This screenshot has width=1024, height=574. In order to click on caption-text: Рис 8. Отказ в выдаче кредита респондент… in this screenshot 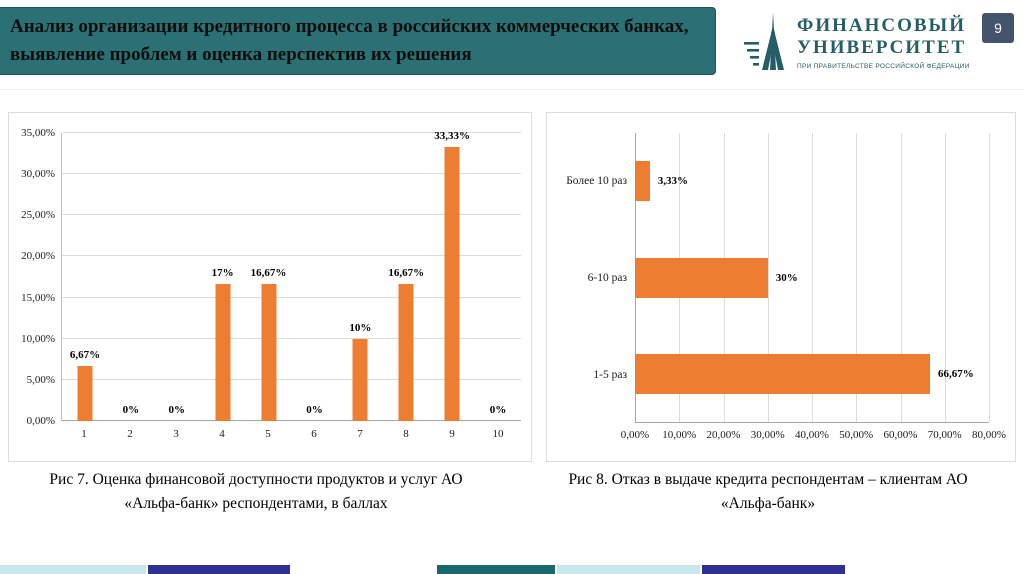, I will do `click(768, 492)`.